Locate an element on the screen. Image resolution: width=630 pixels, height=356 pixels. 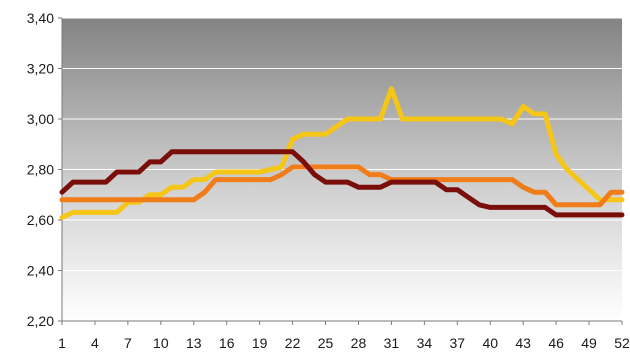
x-tick-label: 1 is located at coordinates (62, 343).